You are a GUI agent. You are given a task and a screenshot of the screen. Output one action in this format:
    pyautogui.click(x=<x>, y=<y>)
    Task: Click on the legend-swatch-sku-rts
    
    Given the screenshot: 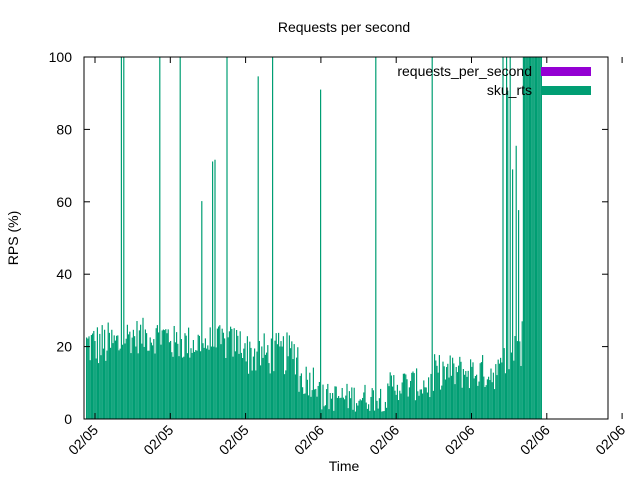 What is the action you would take?
    pyautogui.click(x=566, y=90)
    